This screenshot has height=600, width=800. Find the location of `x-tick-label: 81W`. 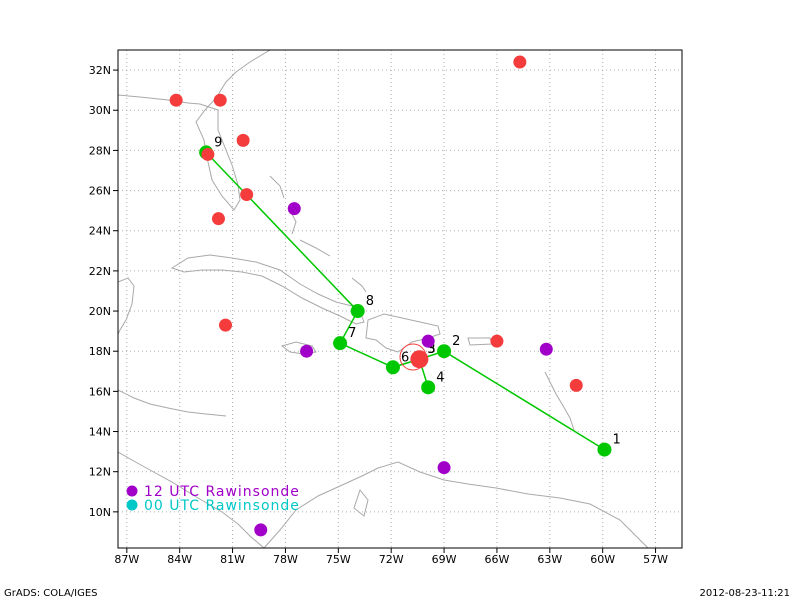

x-tick-label: 81W is located at coordinates (232, 559).